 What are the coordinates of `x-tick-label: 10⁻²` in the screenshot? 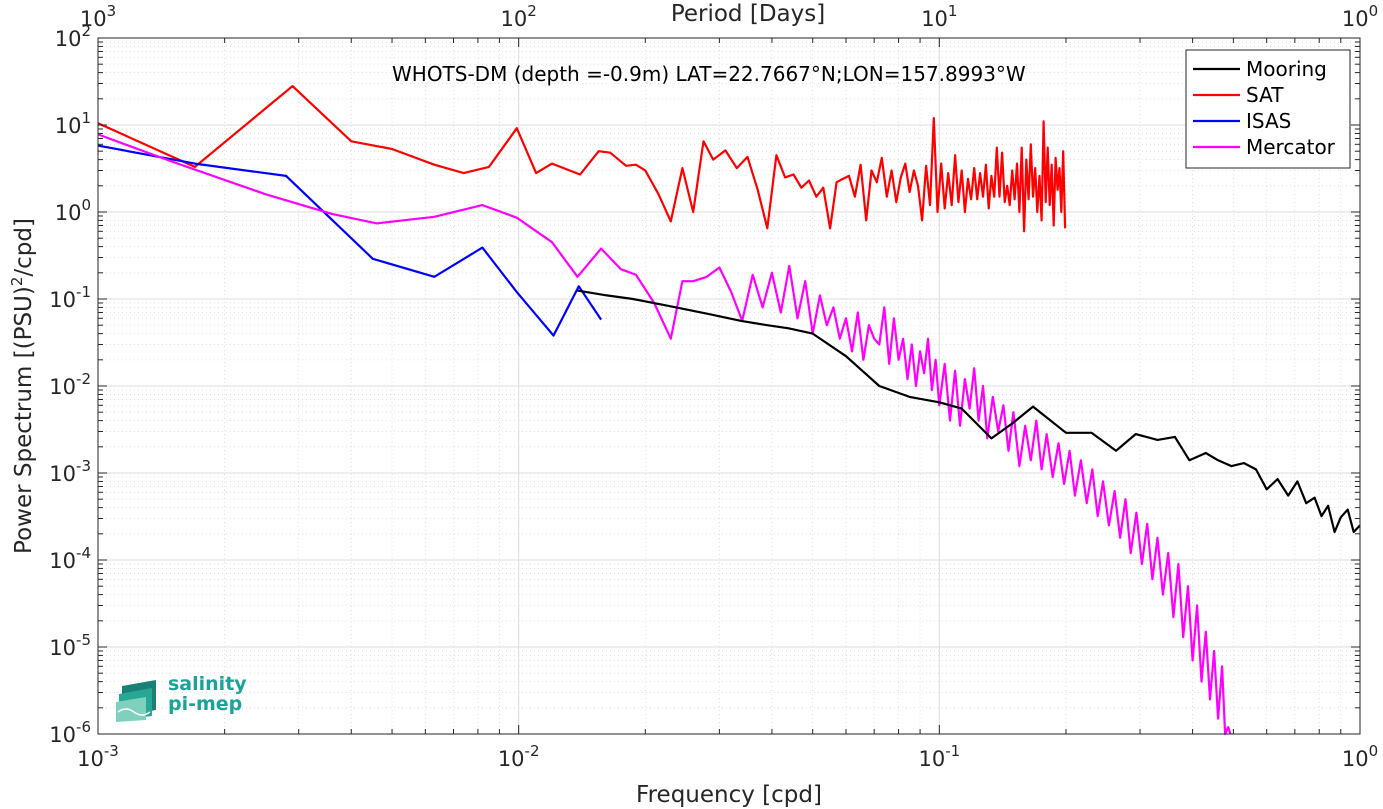 It's located at (519, 756).